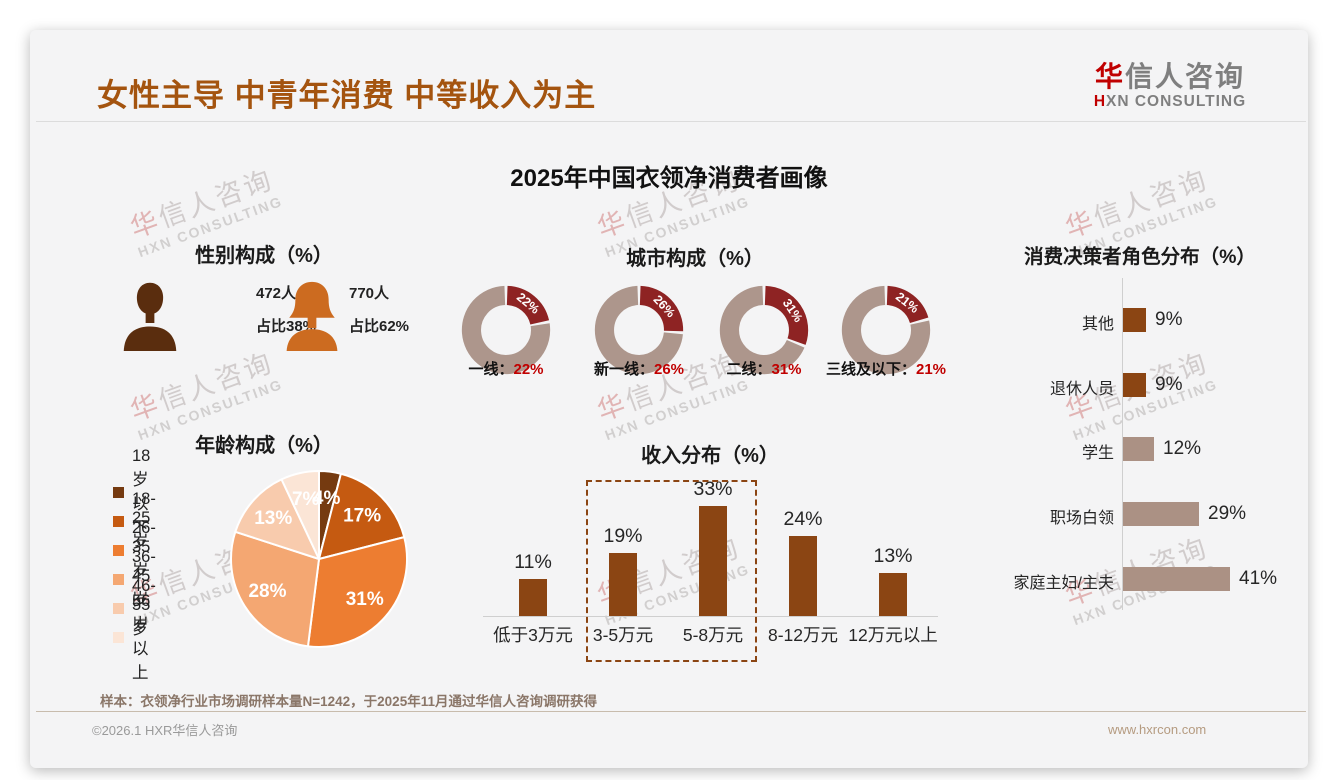 This screenshot has height=780, width=1340. Describe the element at coordinates (134, 578) in the screenshot. I see `legend-item: 36-45岁` at that location.